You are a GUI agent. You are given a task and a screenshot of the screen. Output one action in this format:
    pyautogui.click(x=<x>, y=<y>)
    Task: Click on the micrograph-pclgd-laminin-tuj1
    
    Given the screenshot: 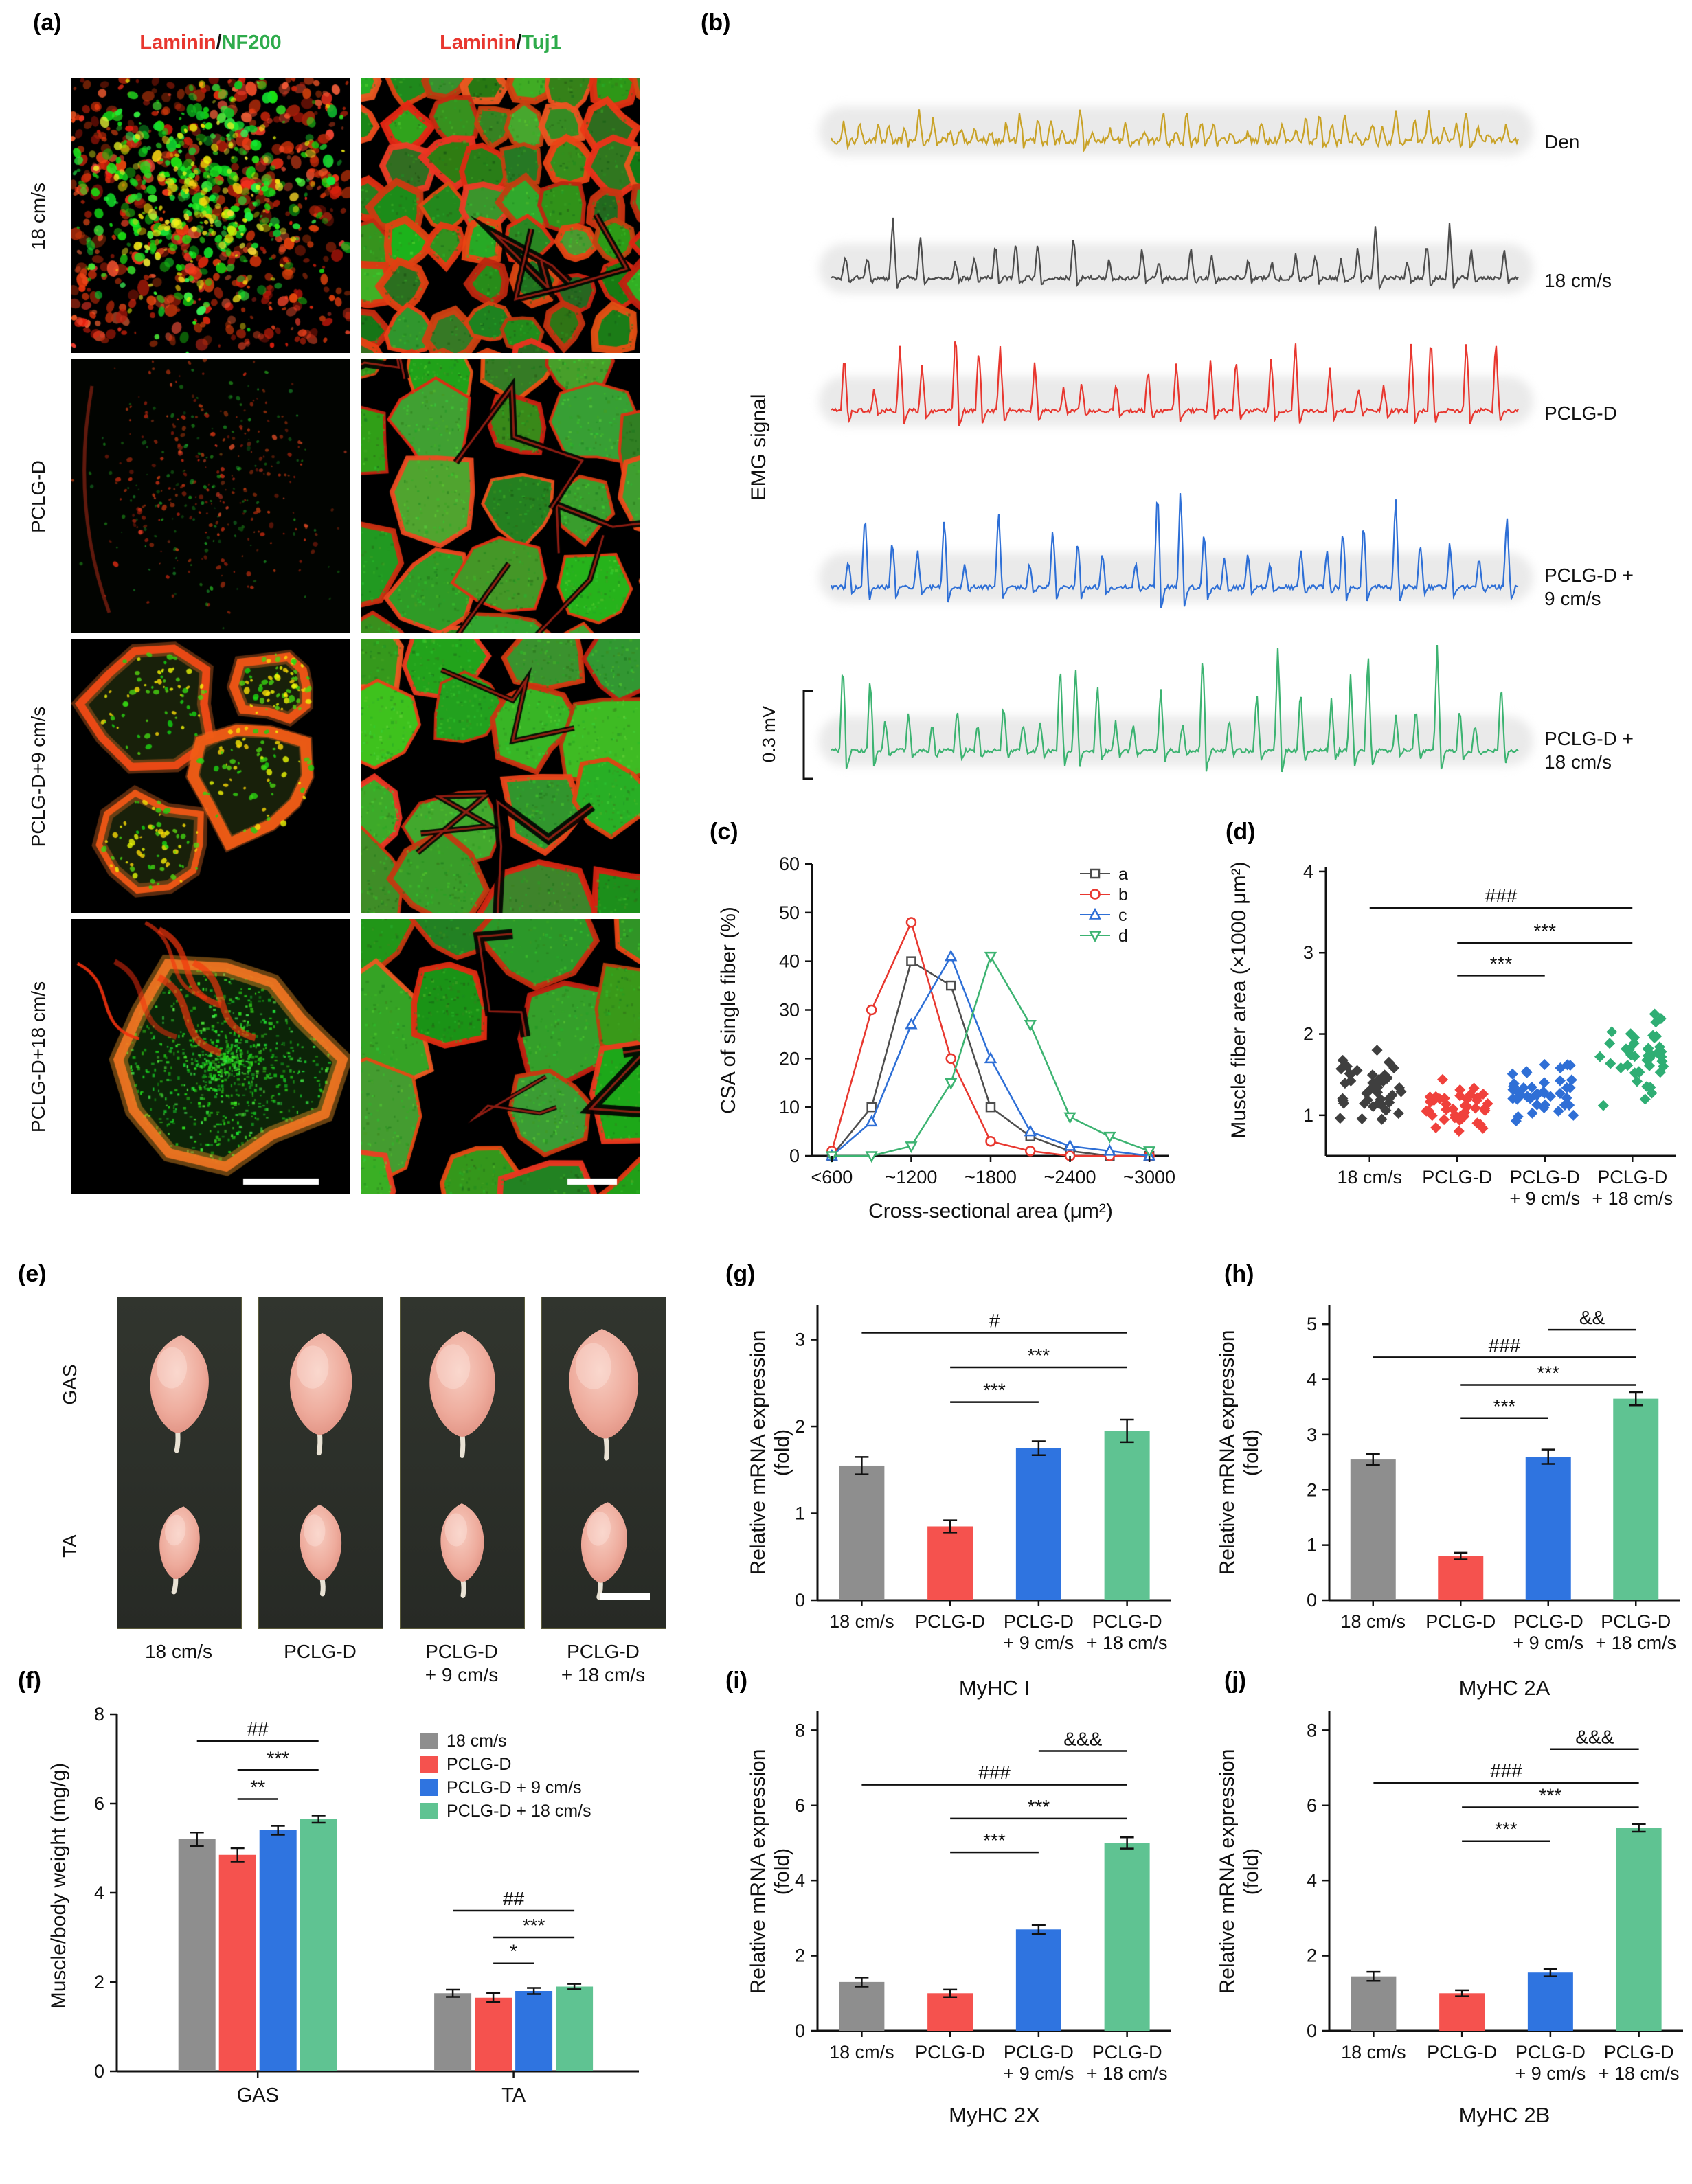 What is the action you would take?
    pyautogui.click(x=500, y=496)
    